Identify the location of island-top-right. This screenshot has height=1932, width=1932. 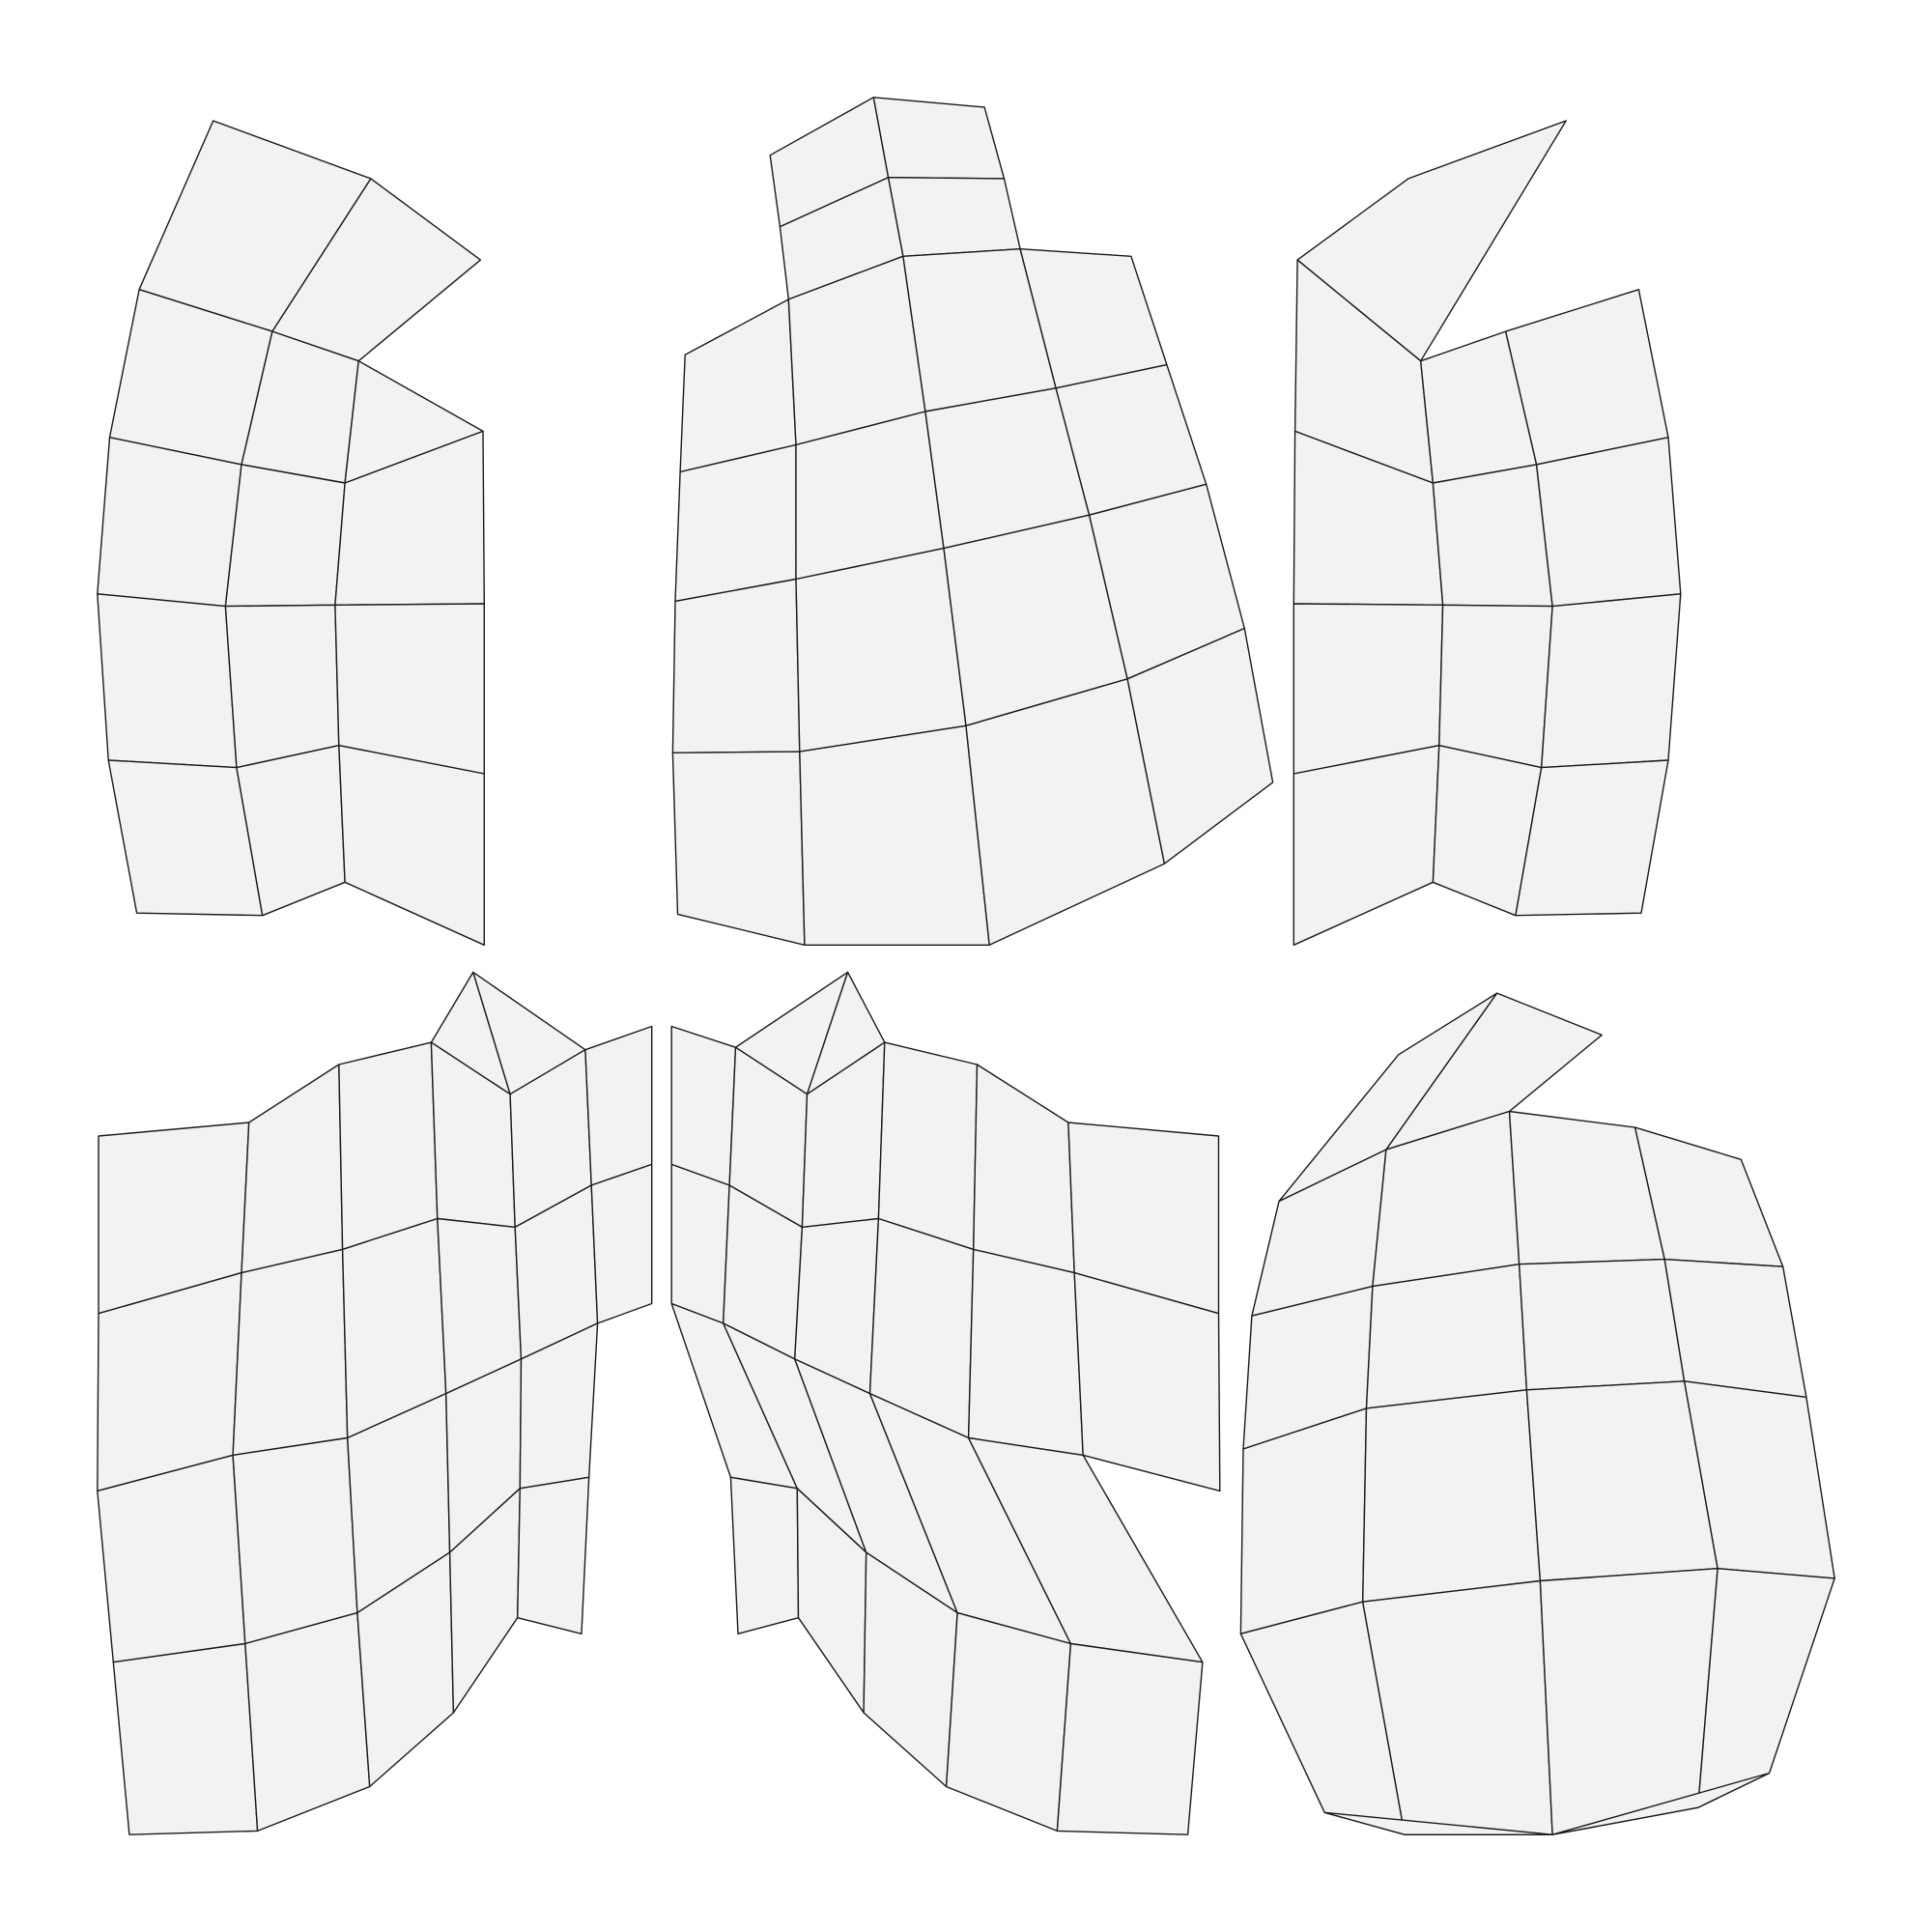
(1487, 533).